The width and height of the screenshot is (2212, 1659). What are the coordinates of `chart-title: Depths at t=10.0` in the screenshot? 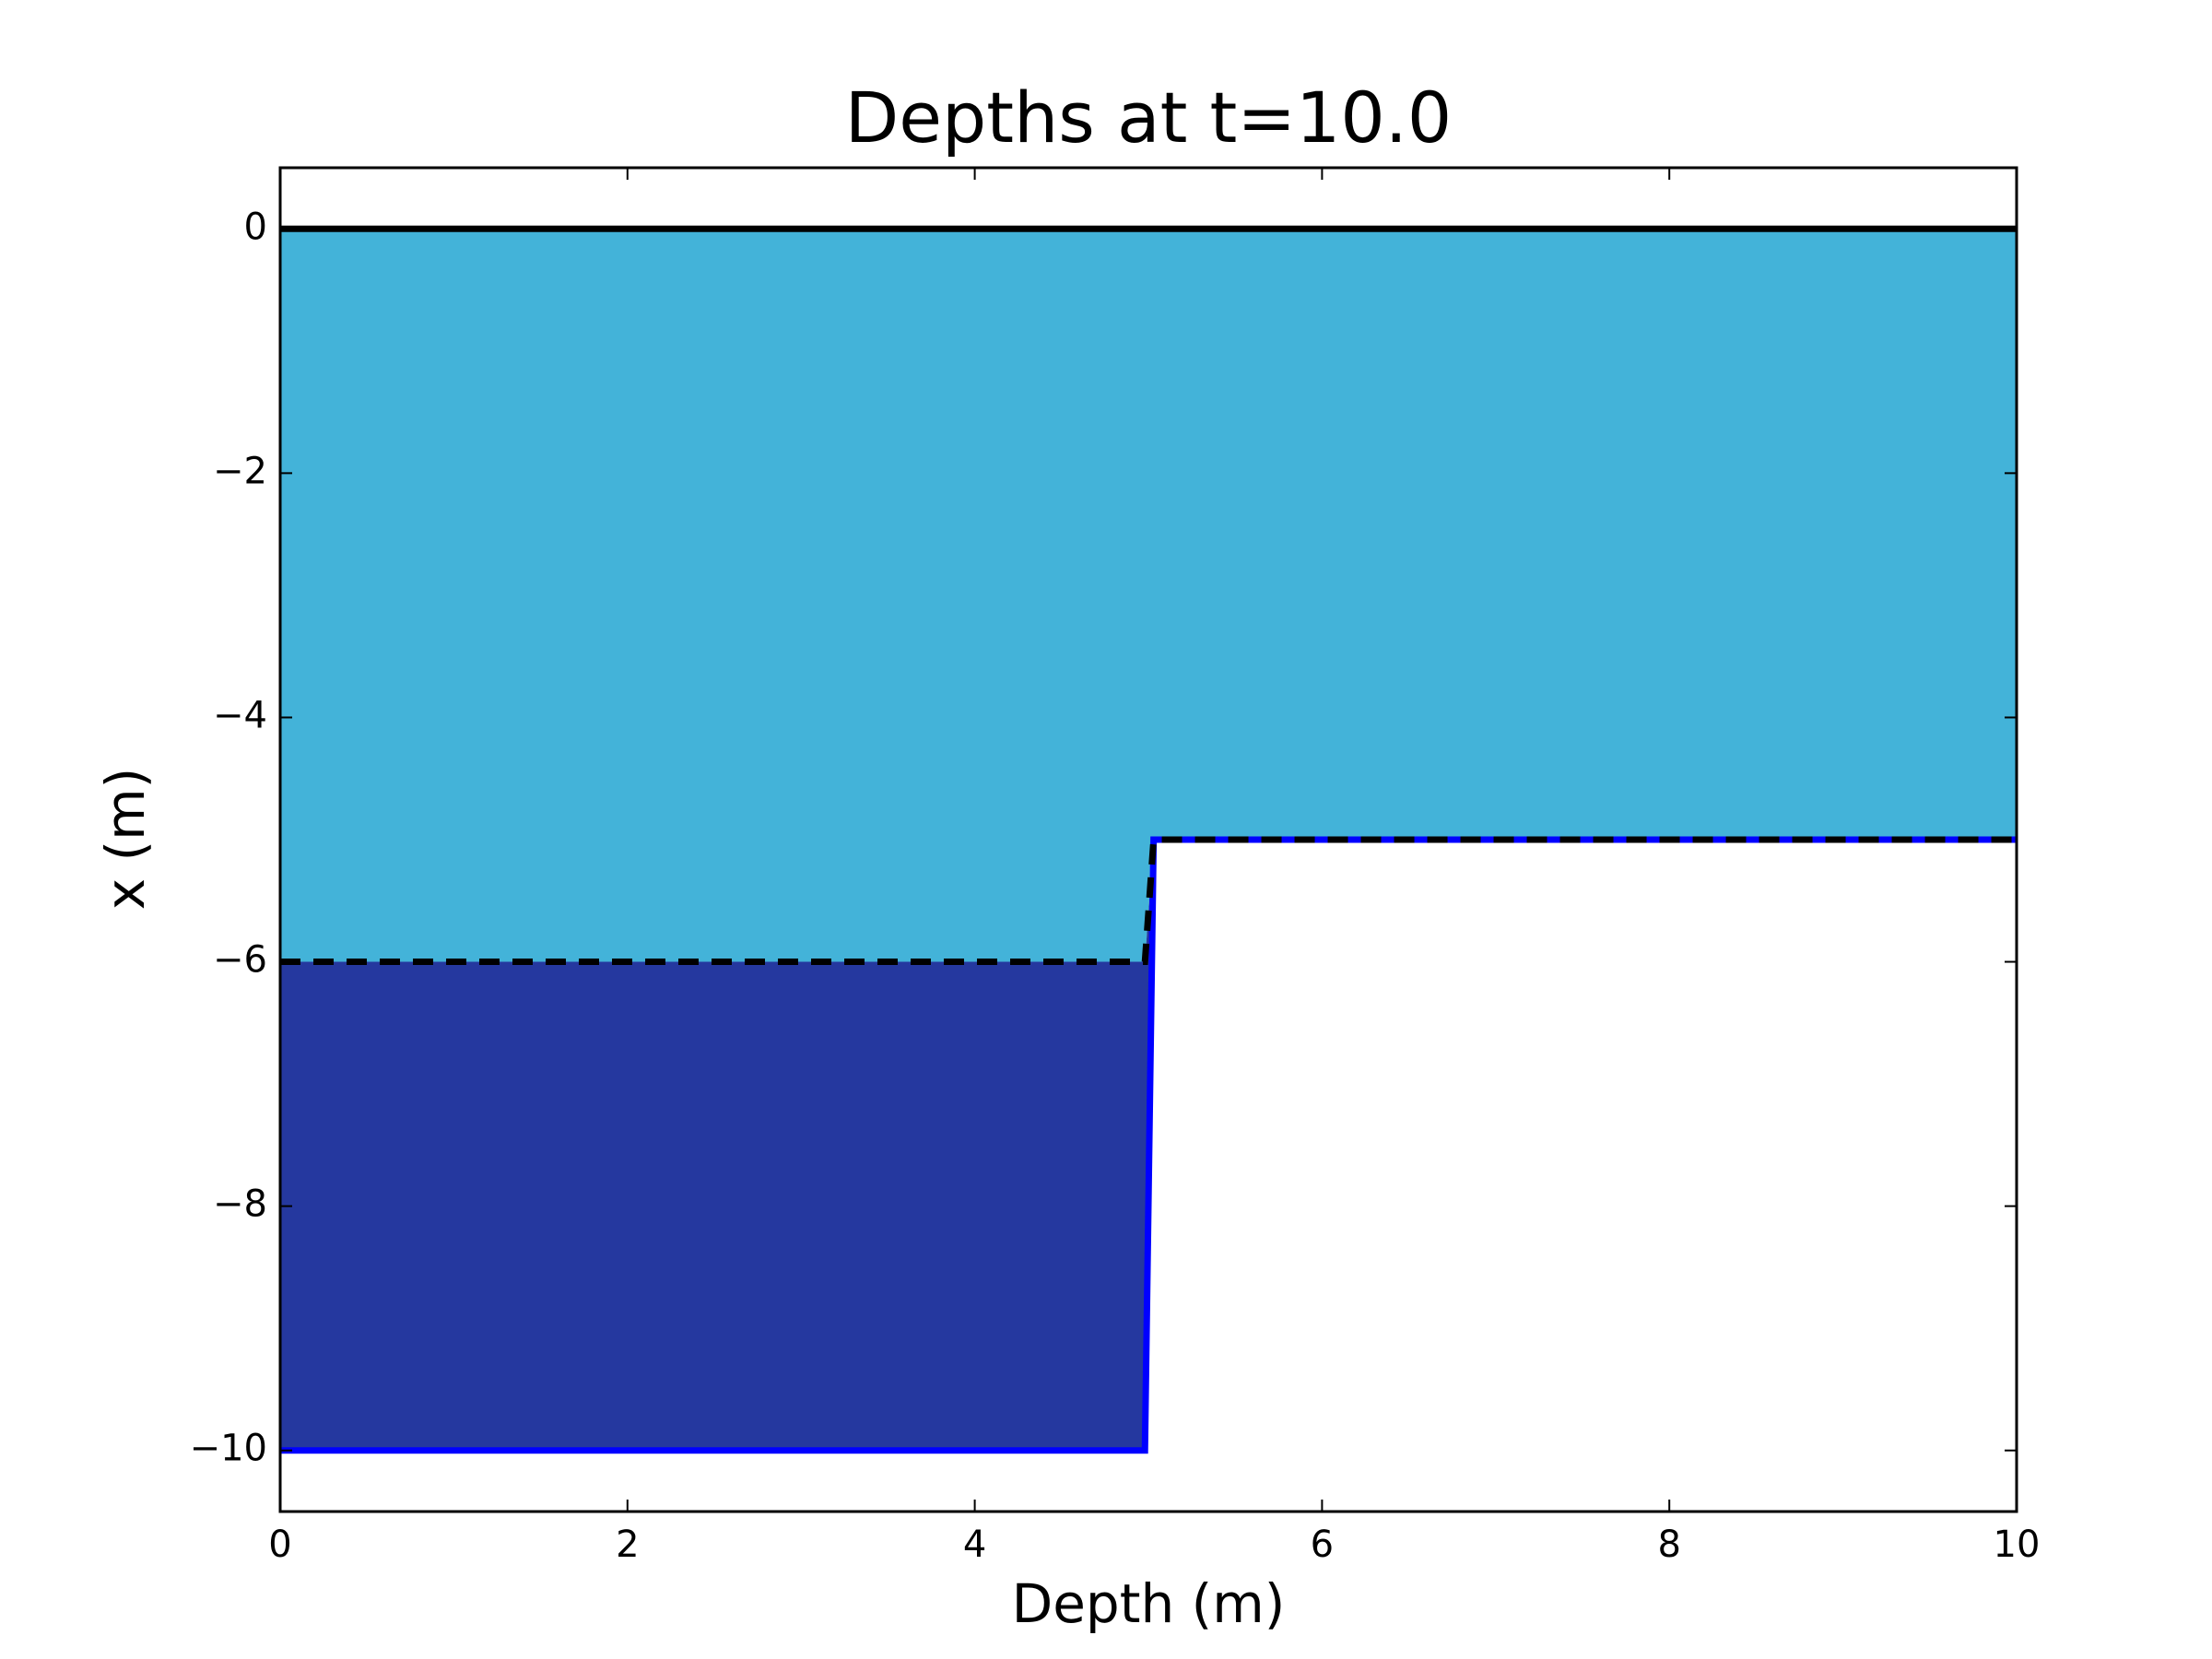 It's located at (1148, 117).